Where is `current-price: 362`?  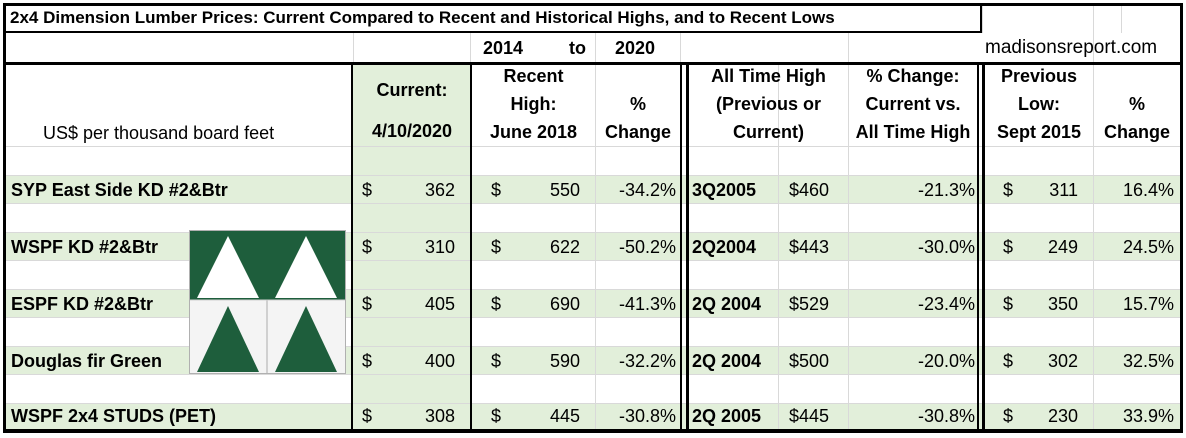 current-price: 362 is located at coordinates (439, 190).